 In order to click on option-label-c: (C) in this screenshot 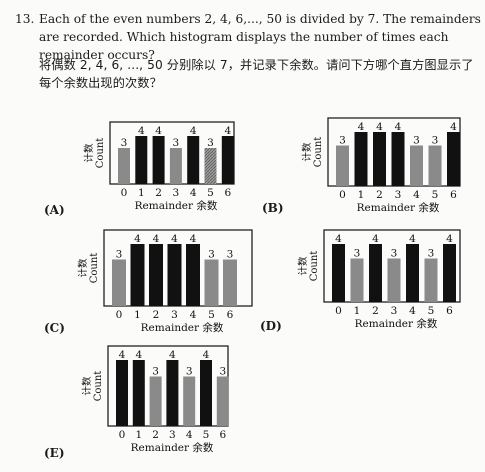, I will do `click(54, 328)`.